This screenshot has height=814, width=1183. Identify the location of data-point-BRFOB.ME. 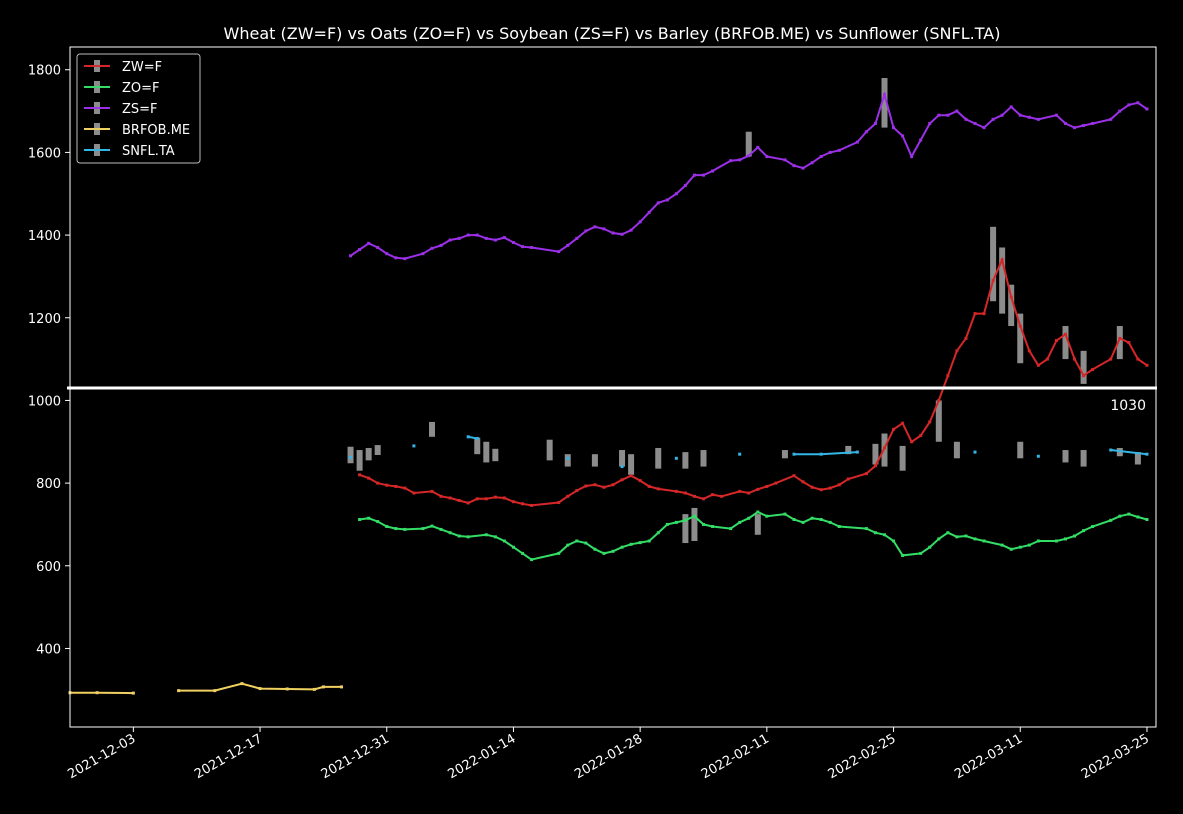
(97, 693).